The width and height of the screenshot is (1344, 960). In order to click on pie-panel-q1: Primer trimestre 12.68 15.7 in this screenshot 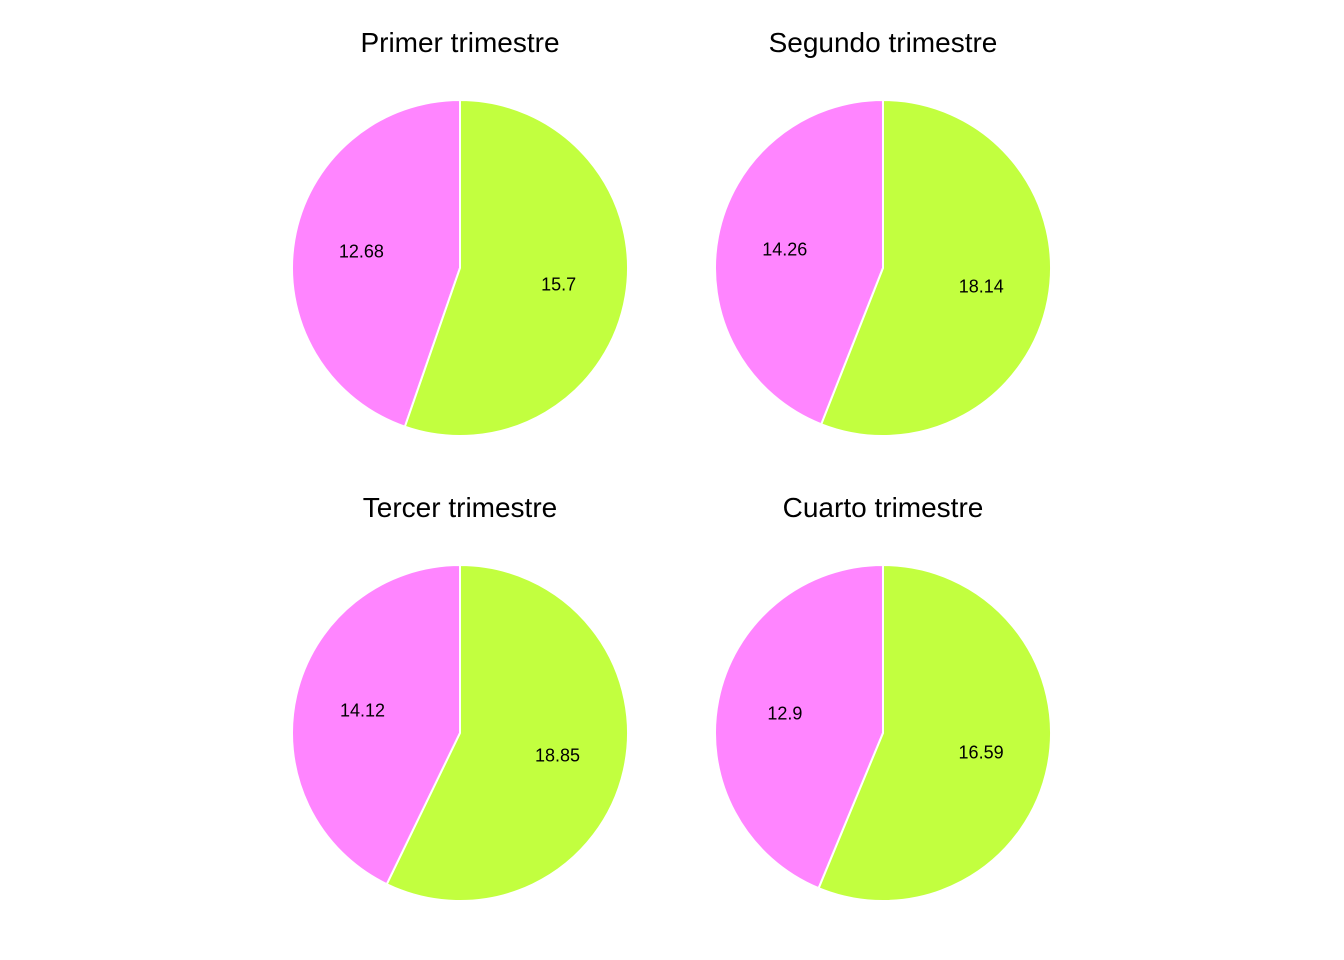, I will do `click(460, 232)`.